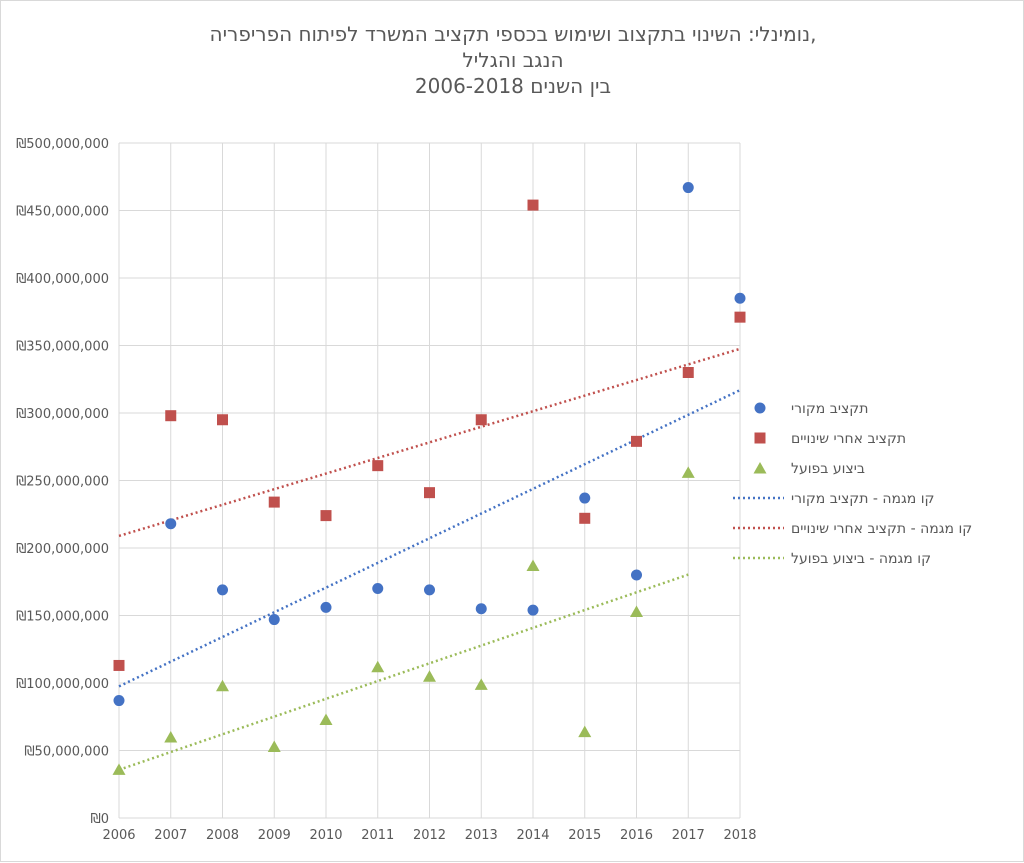 Image resolution: width=1024 pixels, height=863 pixels. I want to click on x-tick-label: 2018, so click(739, 835).